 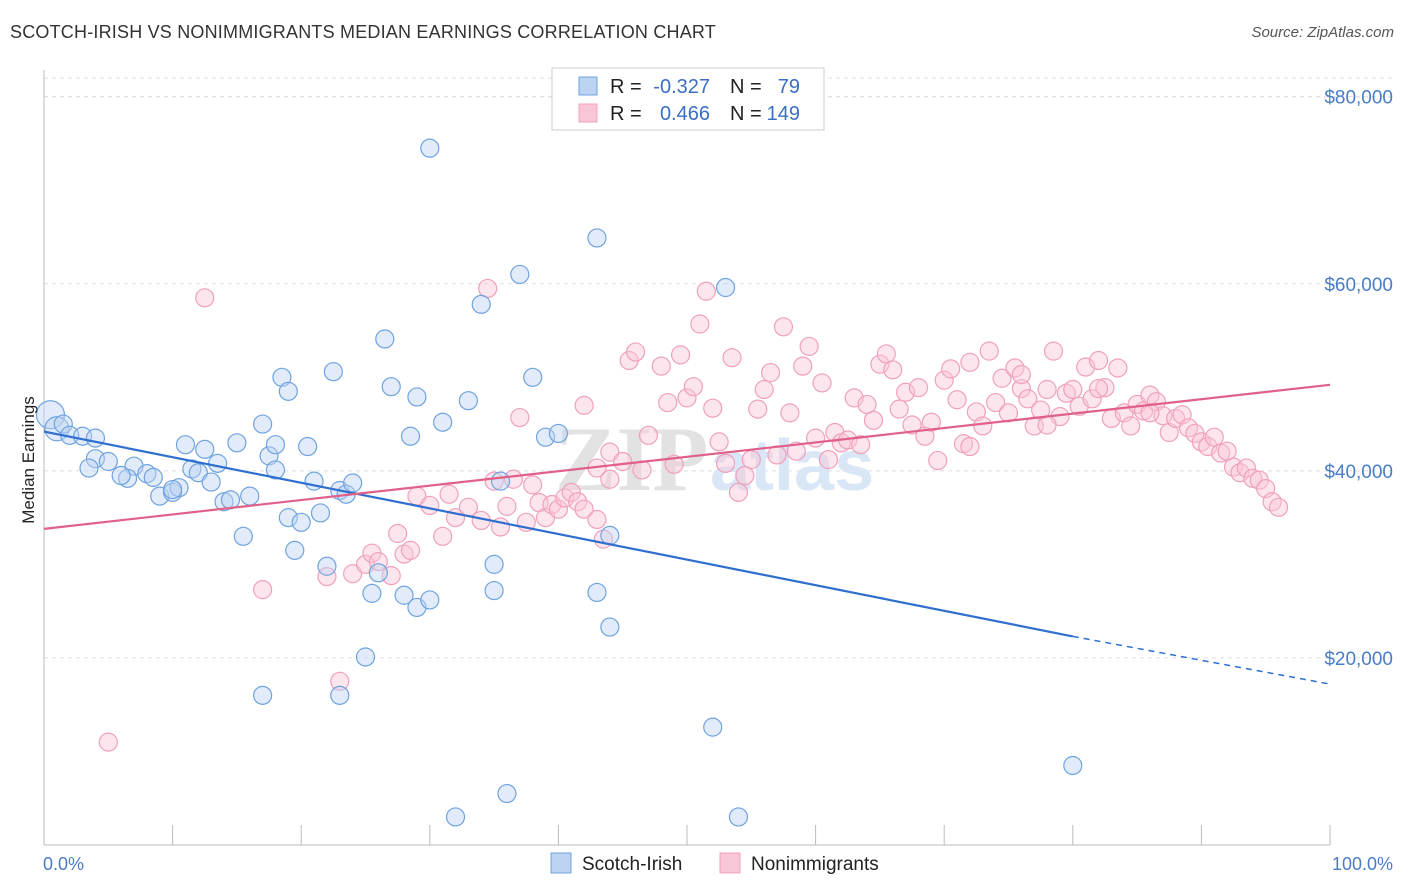 I want to click on legend: R = -0.327 N = 79 R = 0.466 N = 149, so click(x=688, y=99).